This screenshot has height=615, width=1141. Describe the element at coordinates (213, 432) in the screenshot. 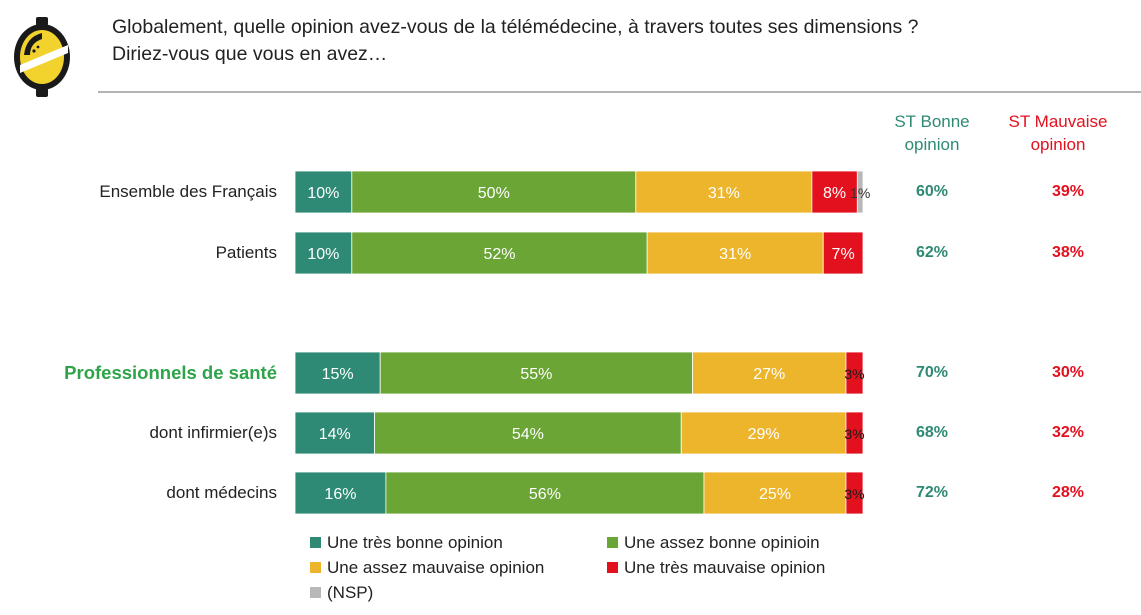

I see `category-label-dont-infirmier-e-s: dont infirmier(e)s` at that location.